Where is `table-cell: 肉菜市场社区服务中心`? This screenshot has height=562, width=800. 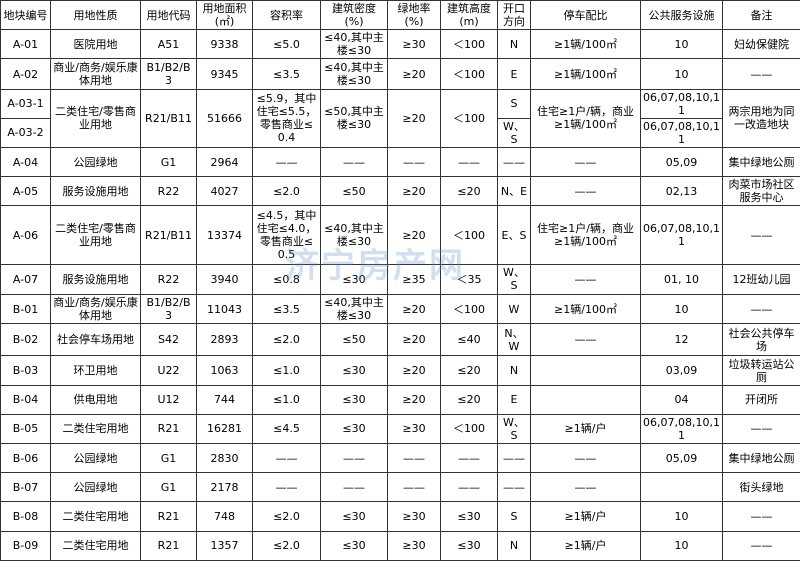 table-cell: 肉菜市场社区服务中心 is located at coordinates (761, 191).